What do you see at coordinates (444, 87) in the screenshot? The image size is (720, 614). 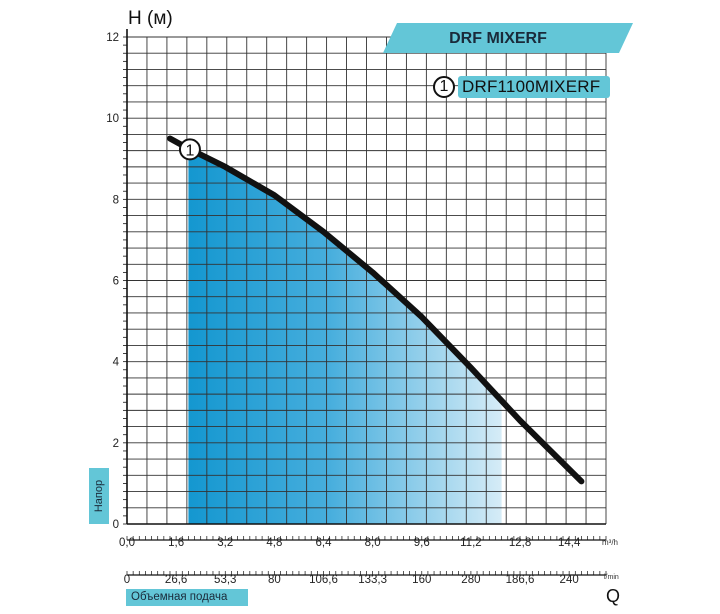 I see `legend-number-marker: 1` at bounding box center [444, 87].